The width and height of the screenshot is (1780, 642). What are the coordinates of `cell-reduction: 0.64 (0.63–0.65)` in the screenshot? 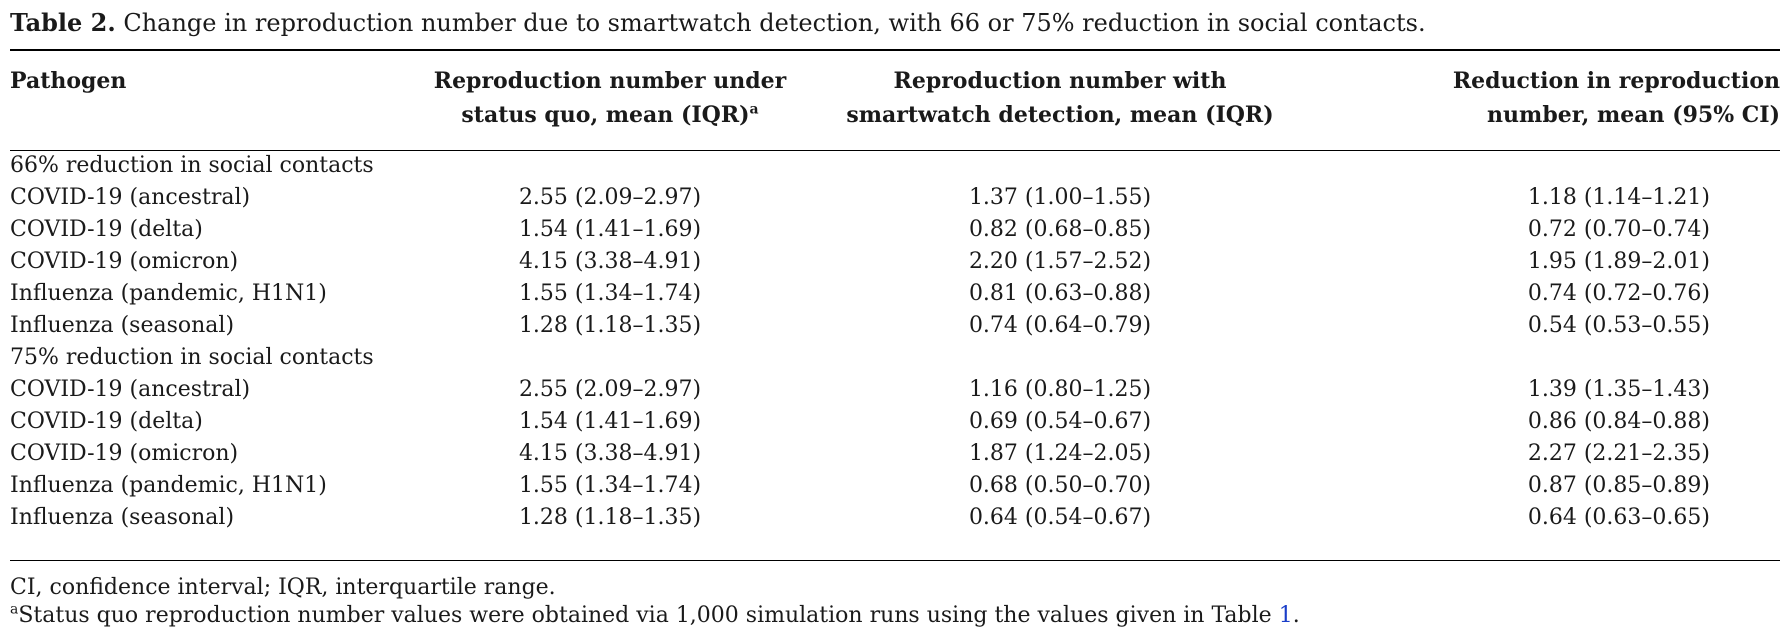 It's located at (1618, 517).